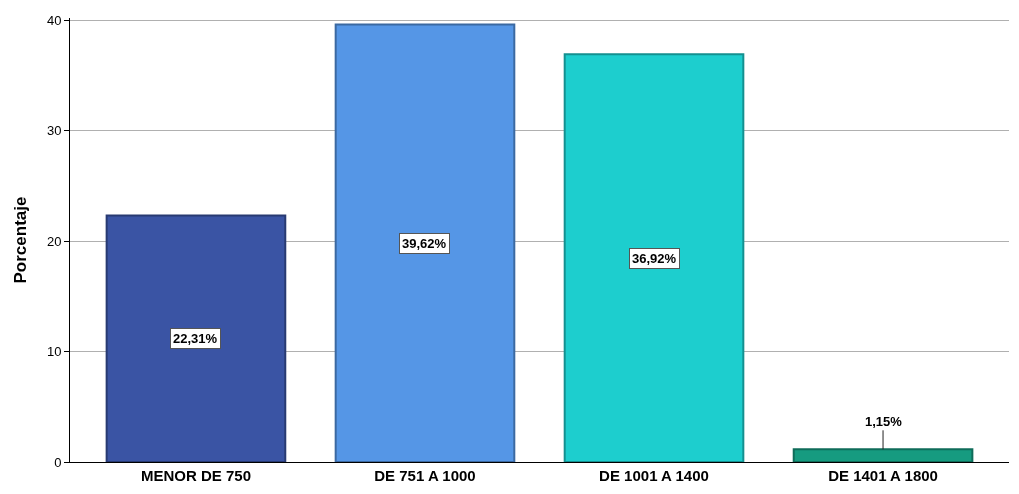 This screenshot has height=494, width=1019. Describe the element at coordinates (883, 475) in the screenshot. I see `x-tick-label: DE 1401 A 1800` at that location.